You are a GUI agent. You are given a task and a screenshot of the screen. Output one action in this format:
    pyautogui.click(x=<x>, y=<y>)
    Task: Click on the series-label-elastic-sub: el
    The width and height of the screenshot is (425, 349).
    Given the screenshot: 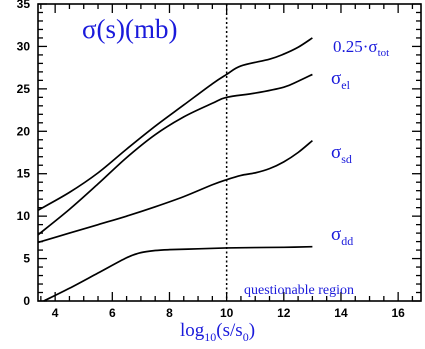 What is the action you would take?
    pyautogui.click(x=345, y=85)
    